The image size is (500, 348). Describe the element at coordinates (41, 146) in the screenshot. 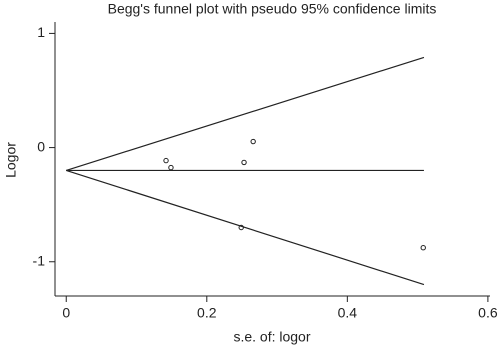

I see `y-tick-label: 0` at that location.